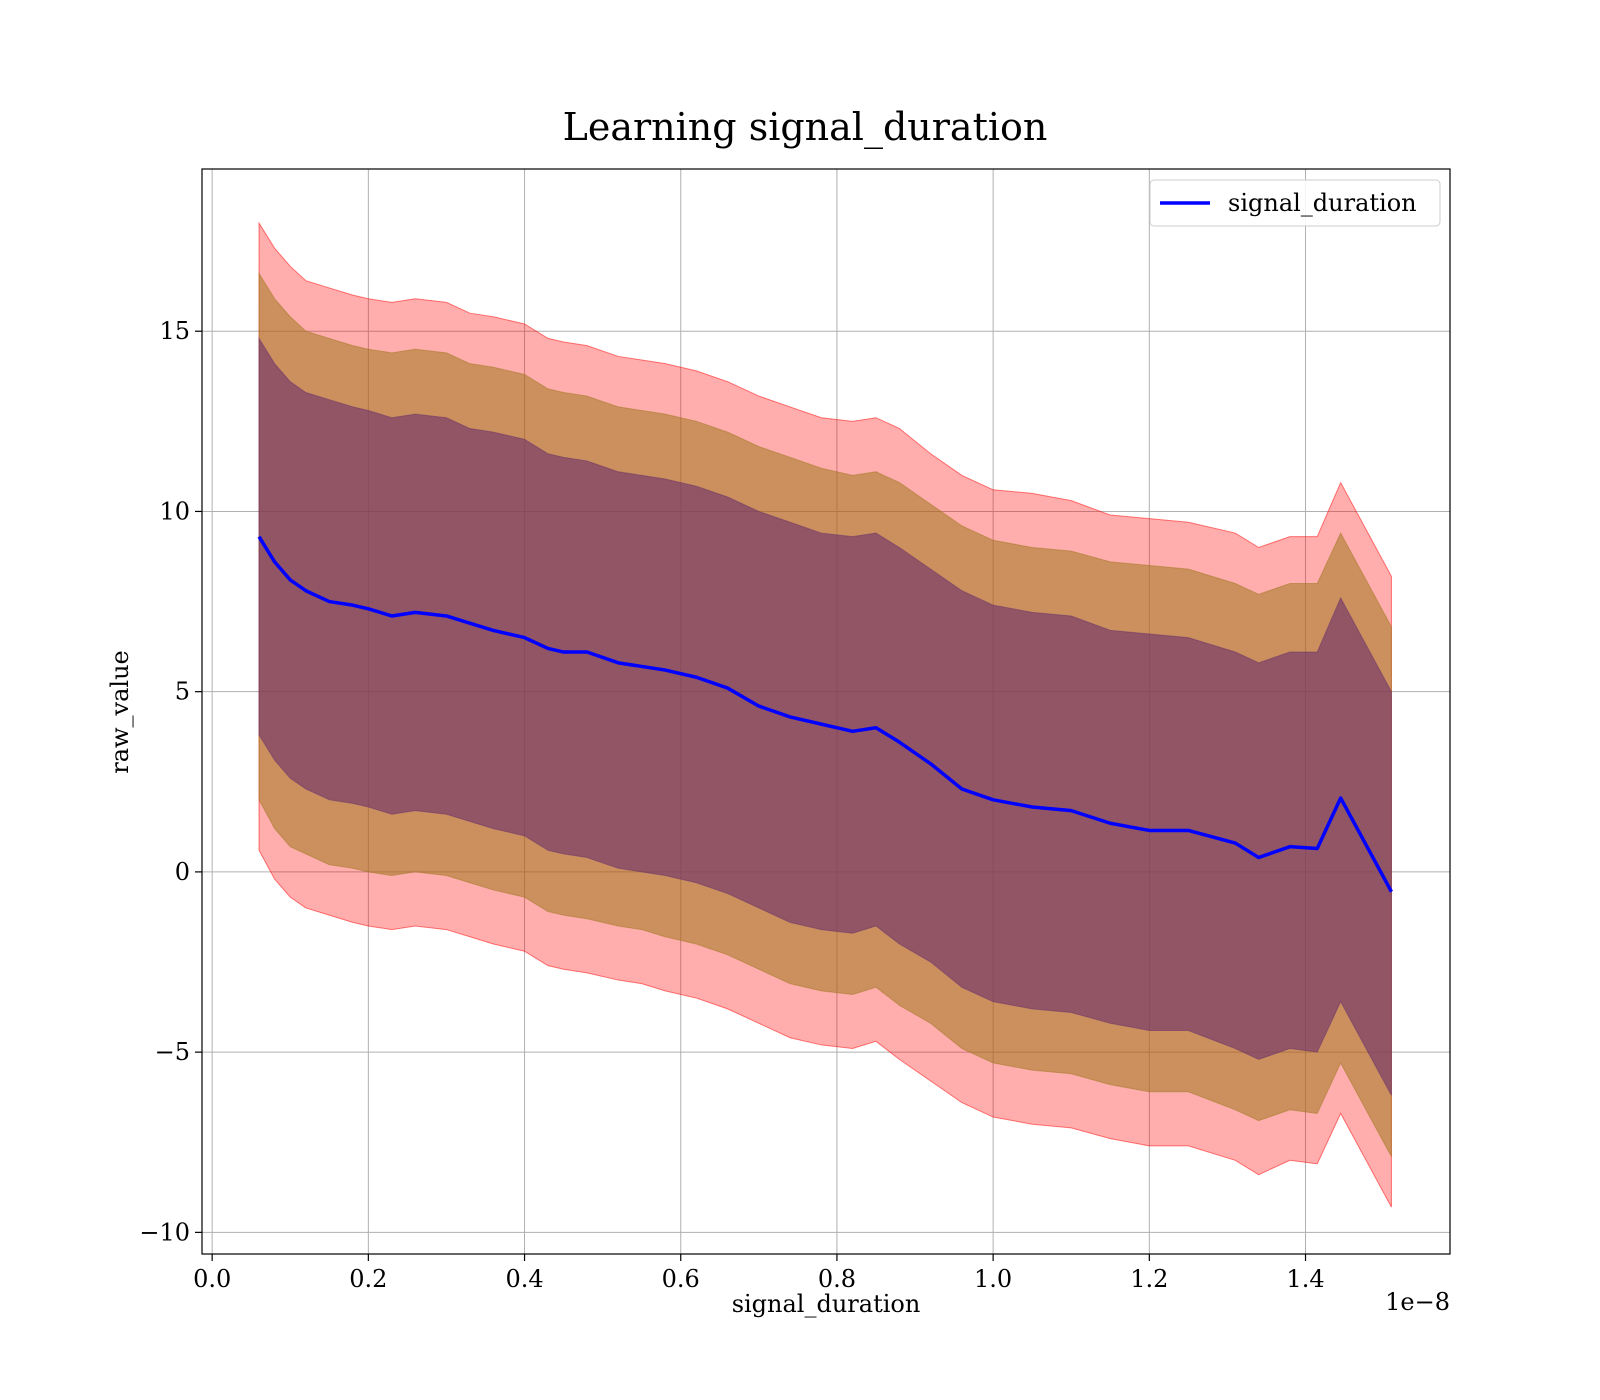  Describe the element at coordinates (182, 872) in the screenshot. I see `y-tick-label: 0` at that location.